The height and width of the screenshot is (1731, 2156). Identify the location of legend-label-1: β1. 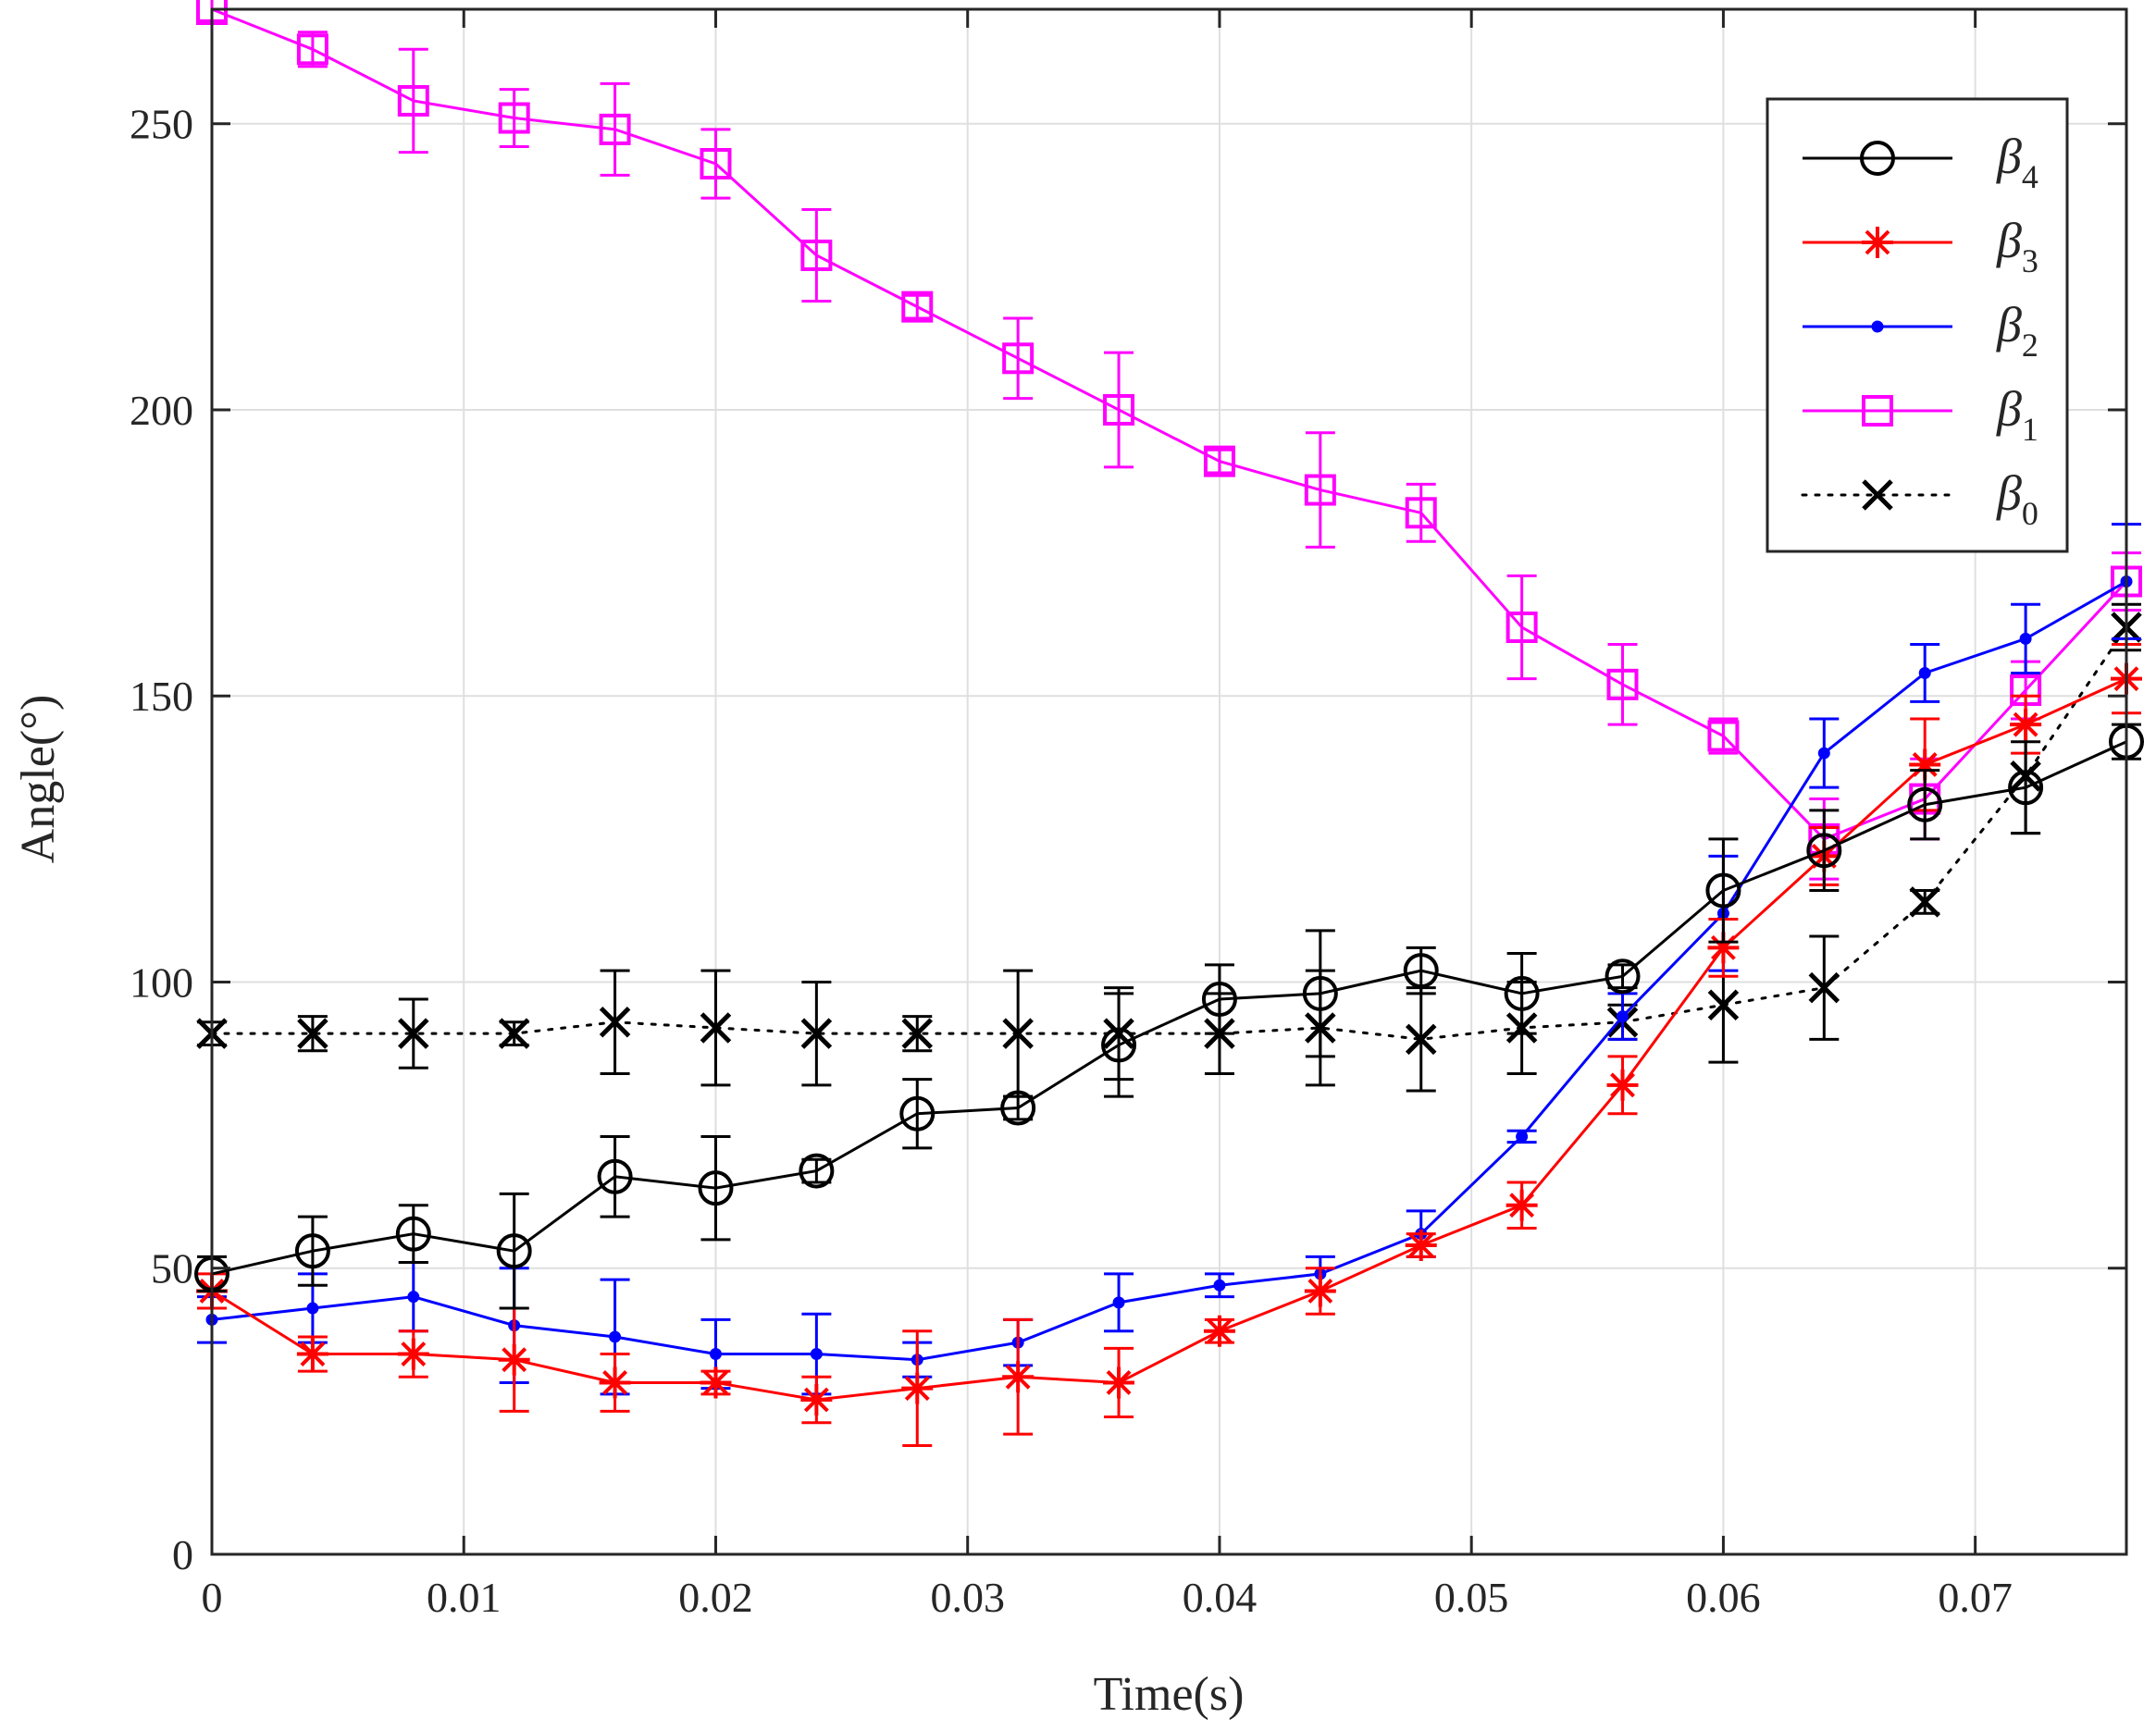
(2017, 414).